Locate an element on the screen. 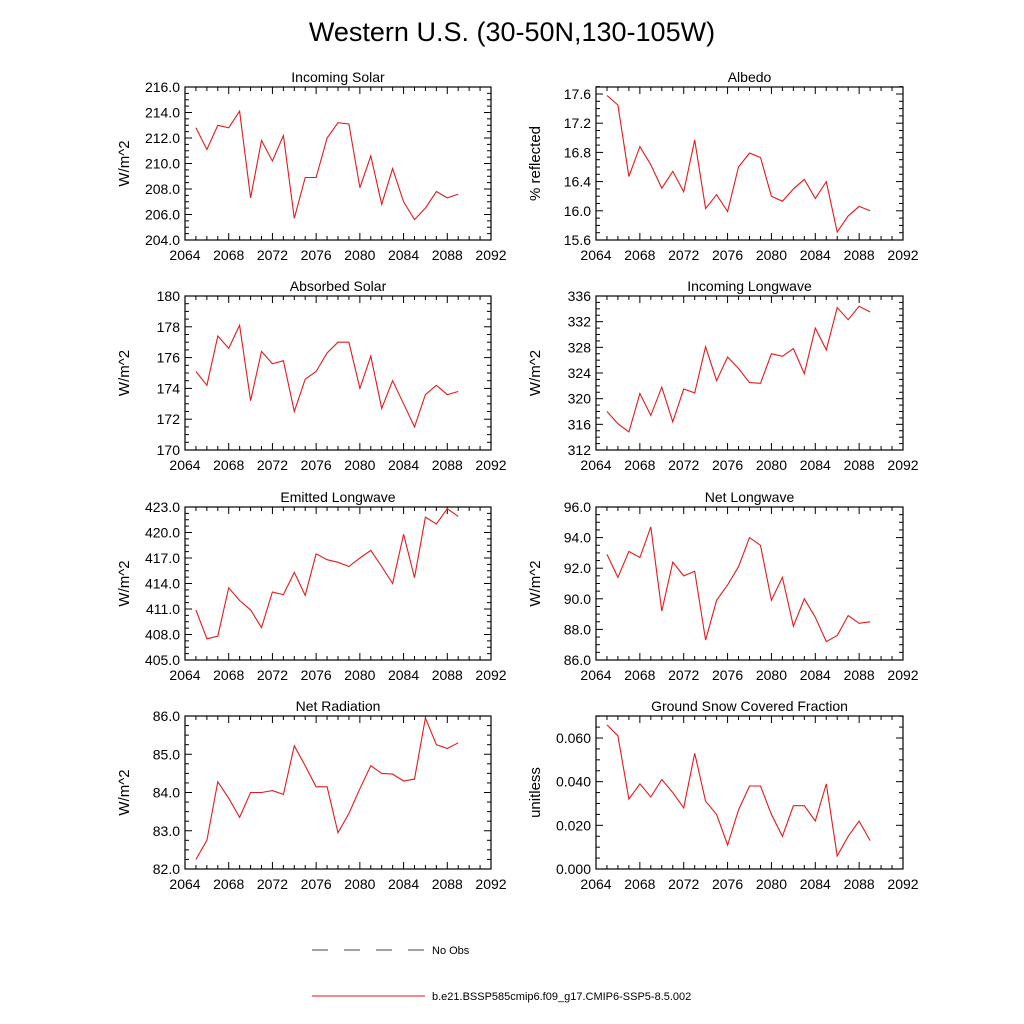 The image size is (1024, 1024). panel-title: Incoming Solar is located at coordinates (338, 77).